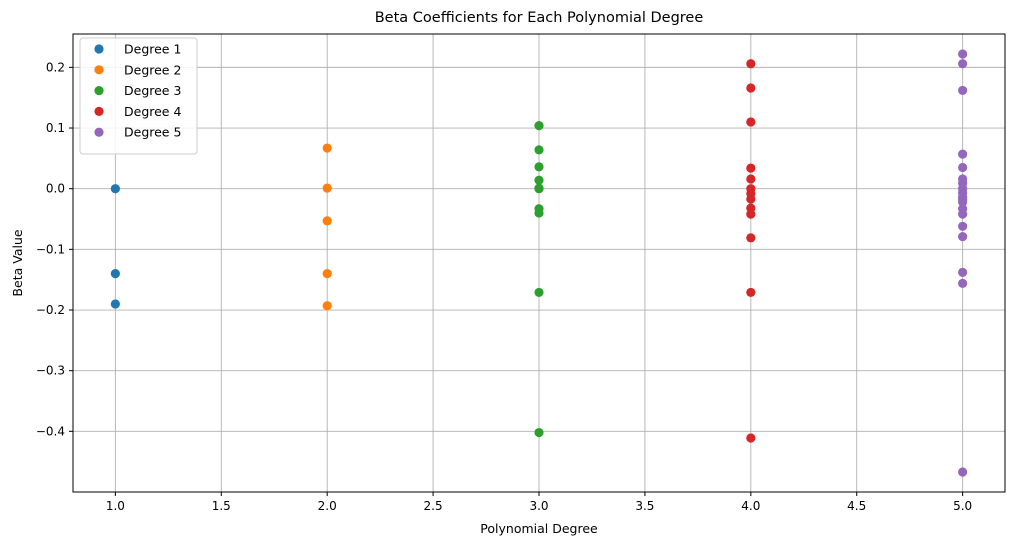 This screenshot has height=545, width=1013. What do you see at coordinates (856, 506) in the screenshot?
I see `x-tick-label: 4.5` at bounding box center [856, 506].